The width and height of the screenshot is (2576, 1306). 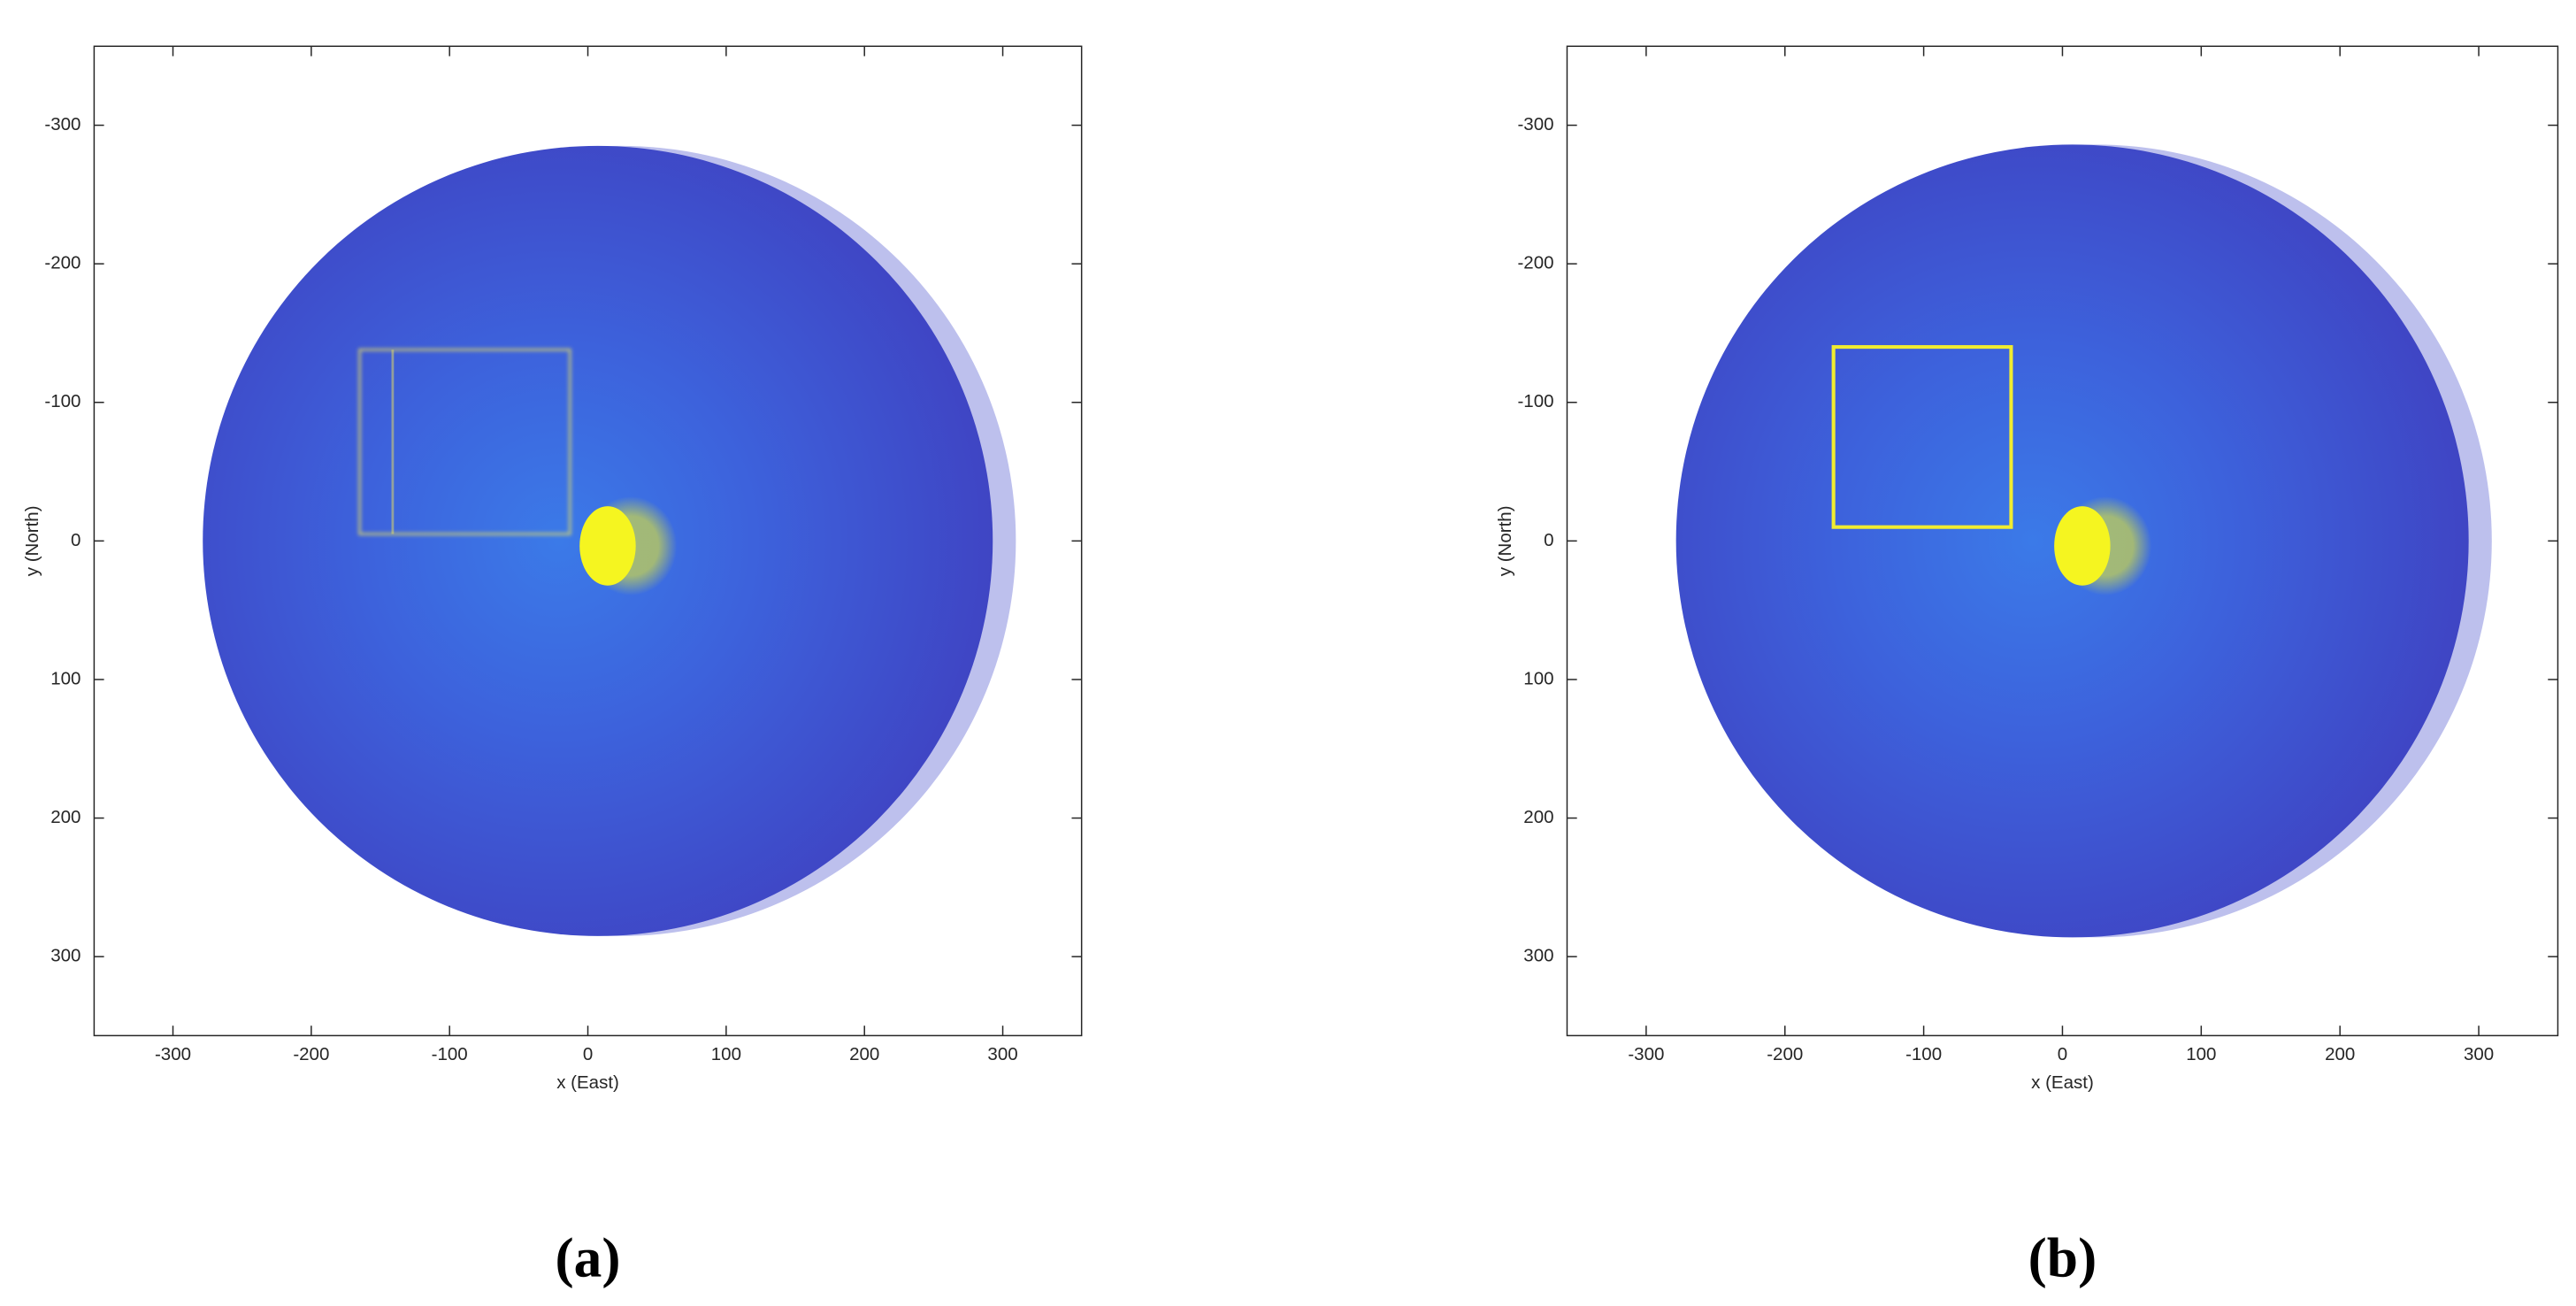 I want to click on caption: (b), so click(x=2062, y=1257).